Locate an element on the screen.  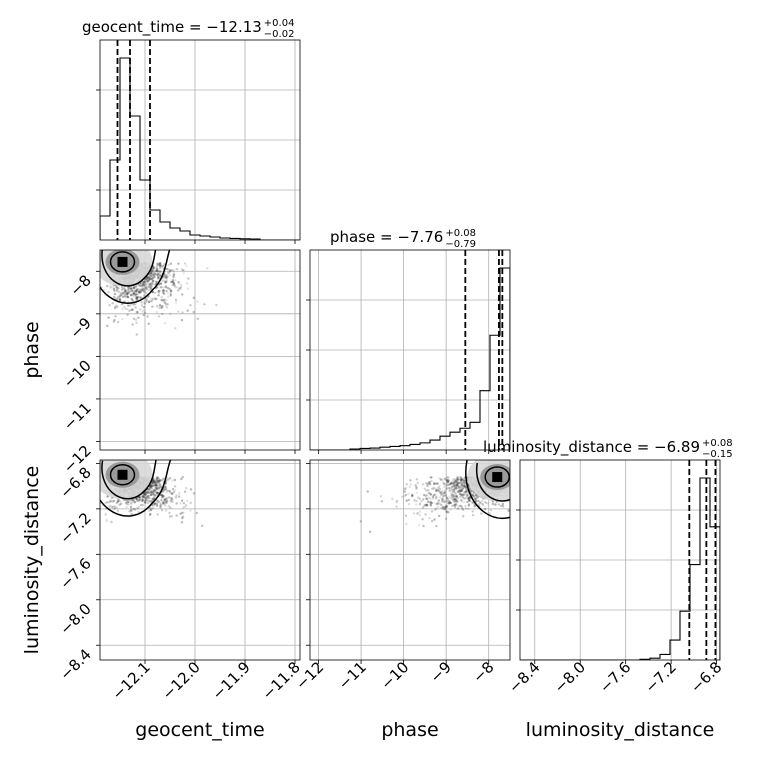
y-tick-label: −7.2 is located at coordinates (75, 528).